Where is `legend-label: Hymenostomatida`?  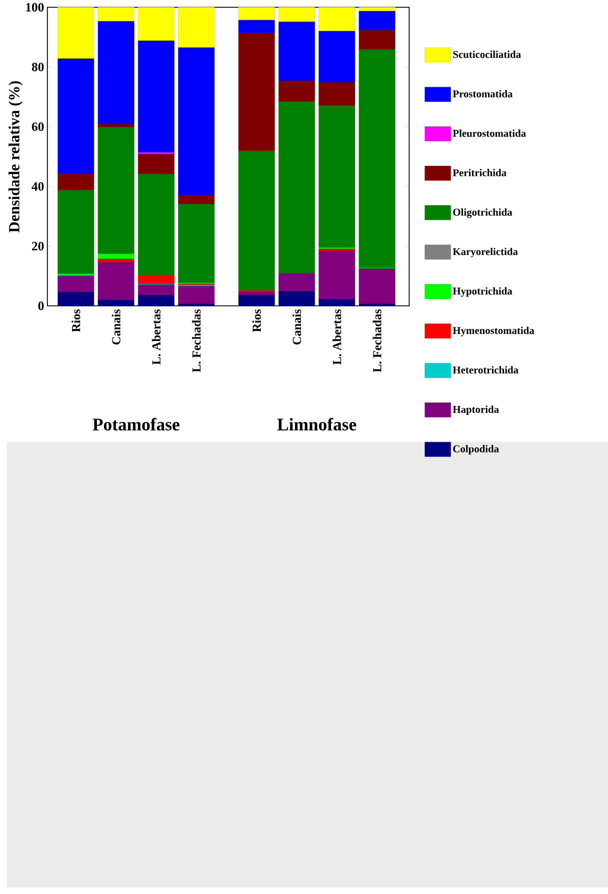 legend-label: Hymenostomatida is located at coordinates (493, 331).